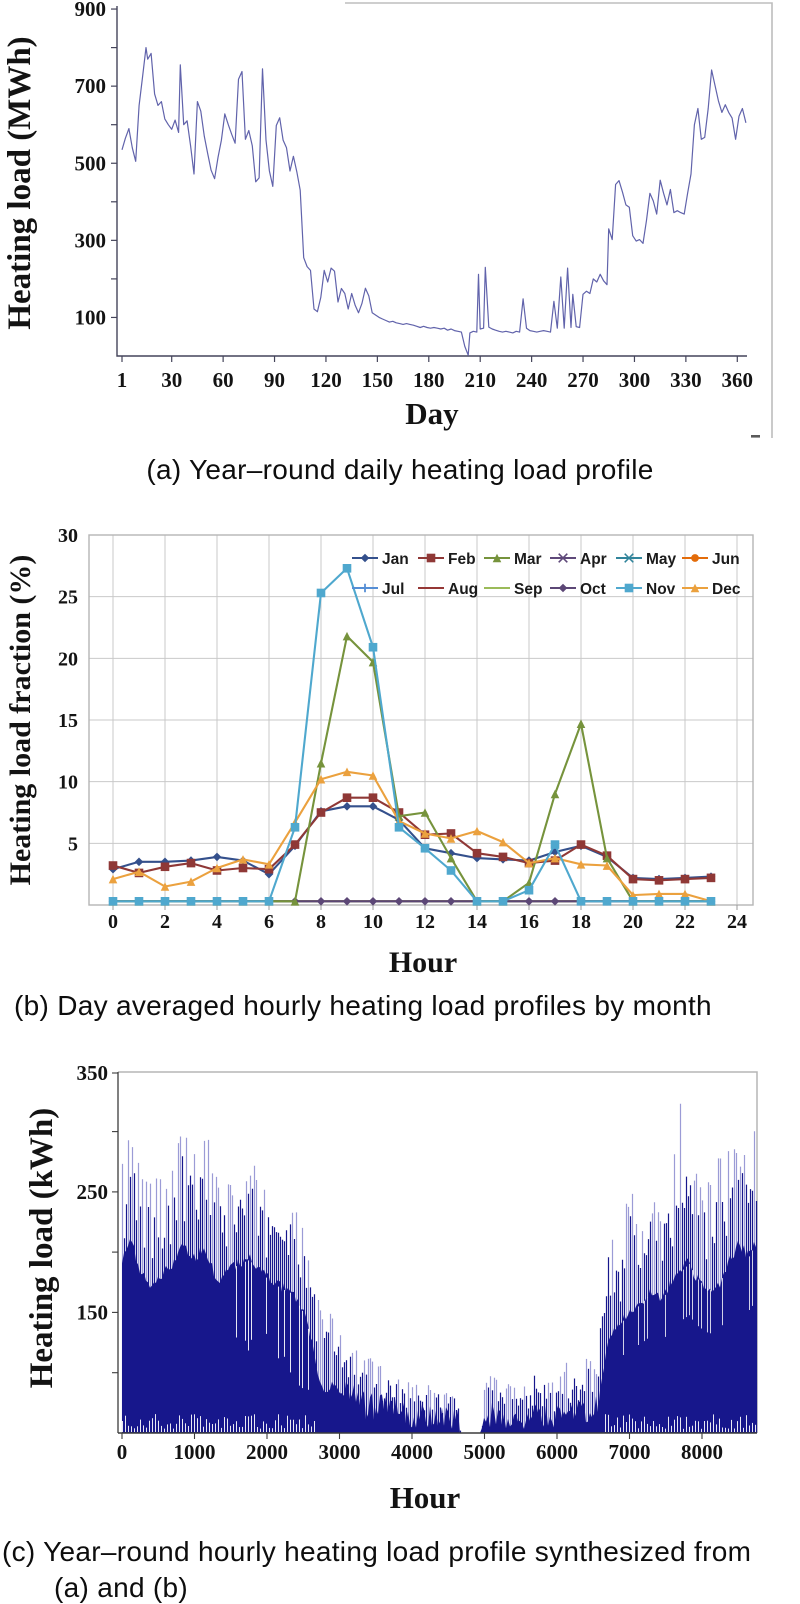 This screenshot has width=800, height=1604. I want to click on svg-text: Apr, so click(593, 559).